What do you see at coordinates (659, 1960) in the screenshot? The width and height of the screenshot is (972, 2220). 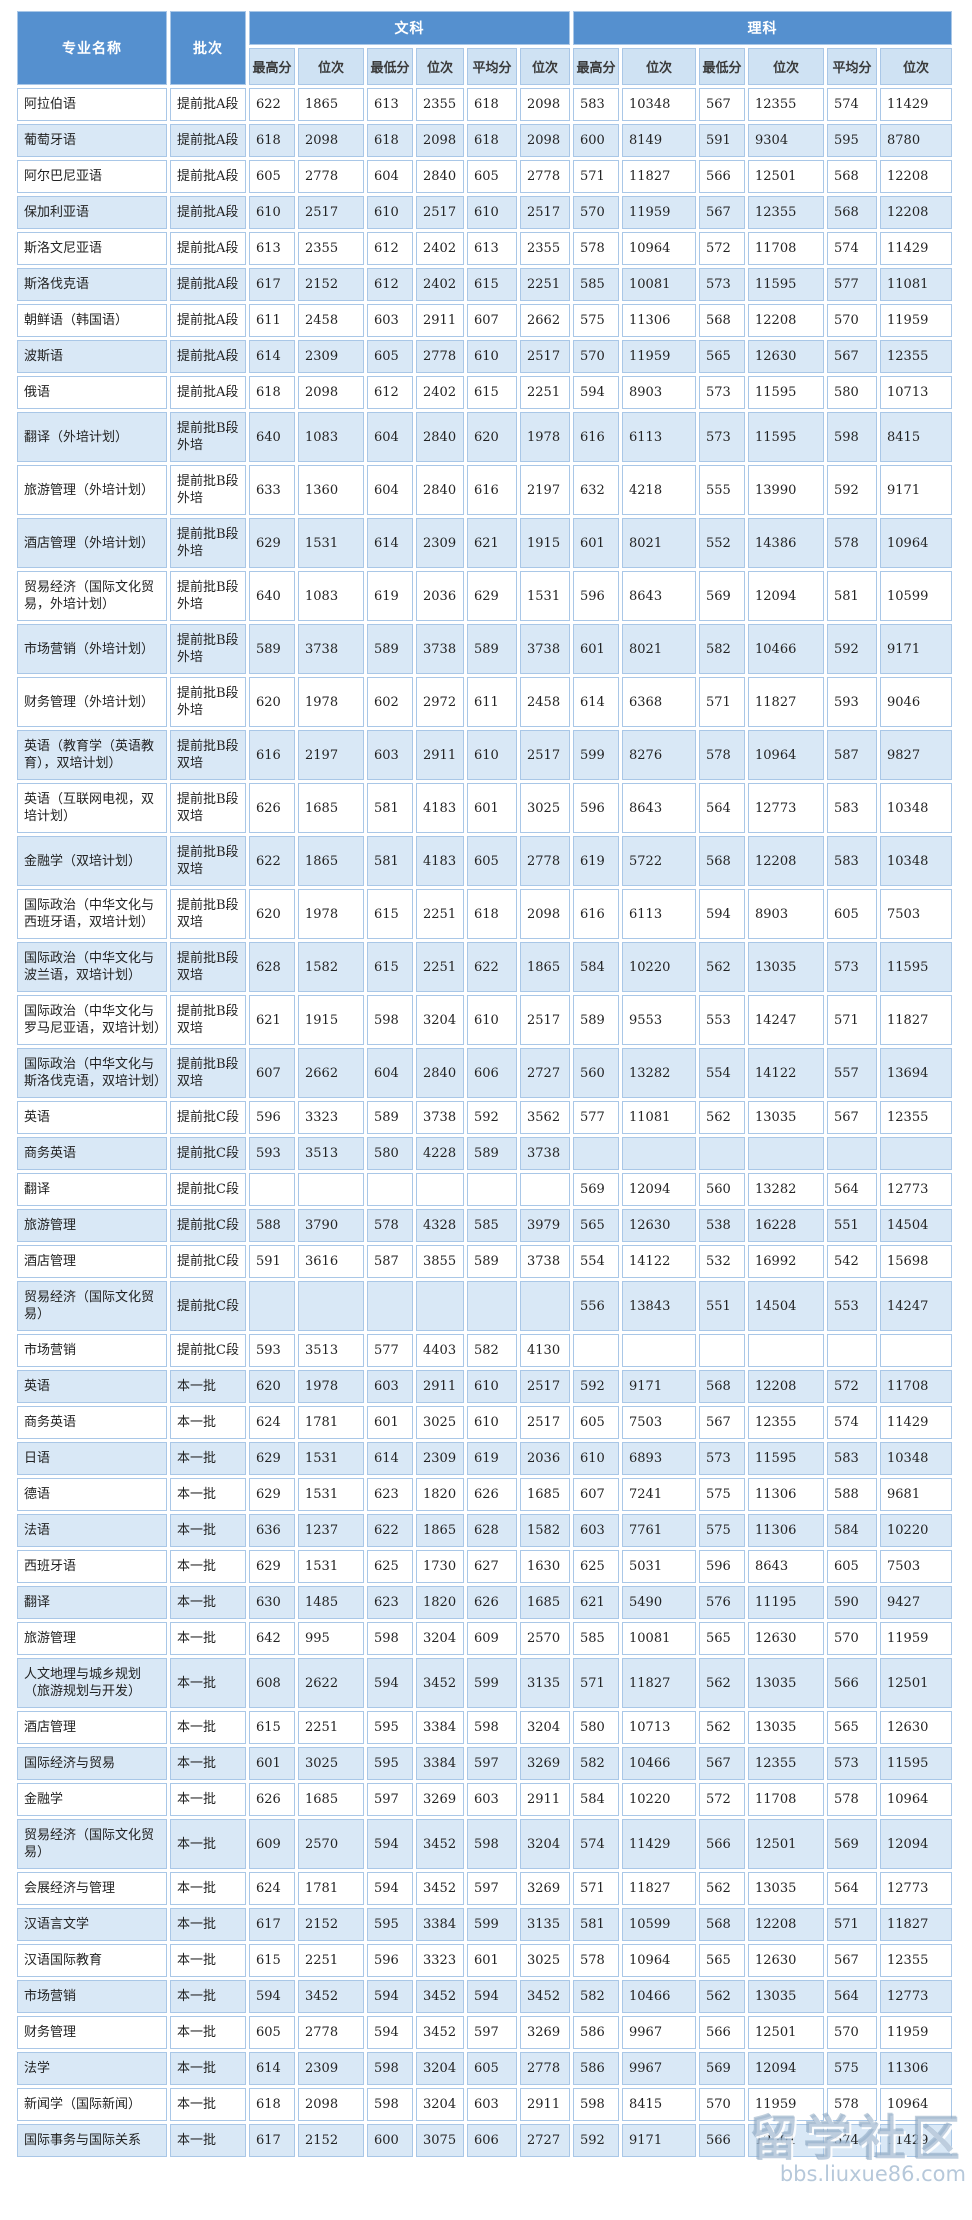 I see `score-cell: 10964` at bounding box center [659, 1960].